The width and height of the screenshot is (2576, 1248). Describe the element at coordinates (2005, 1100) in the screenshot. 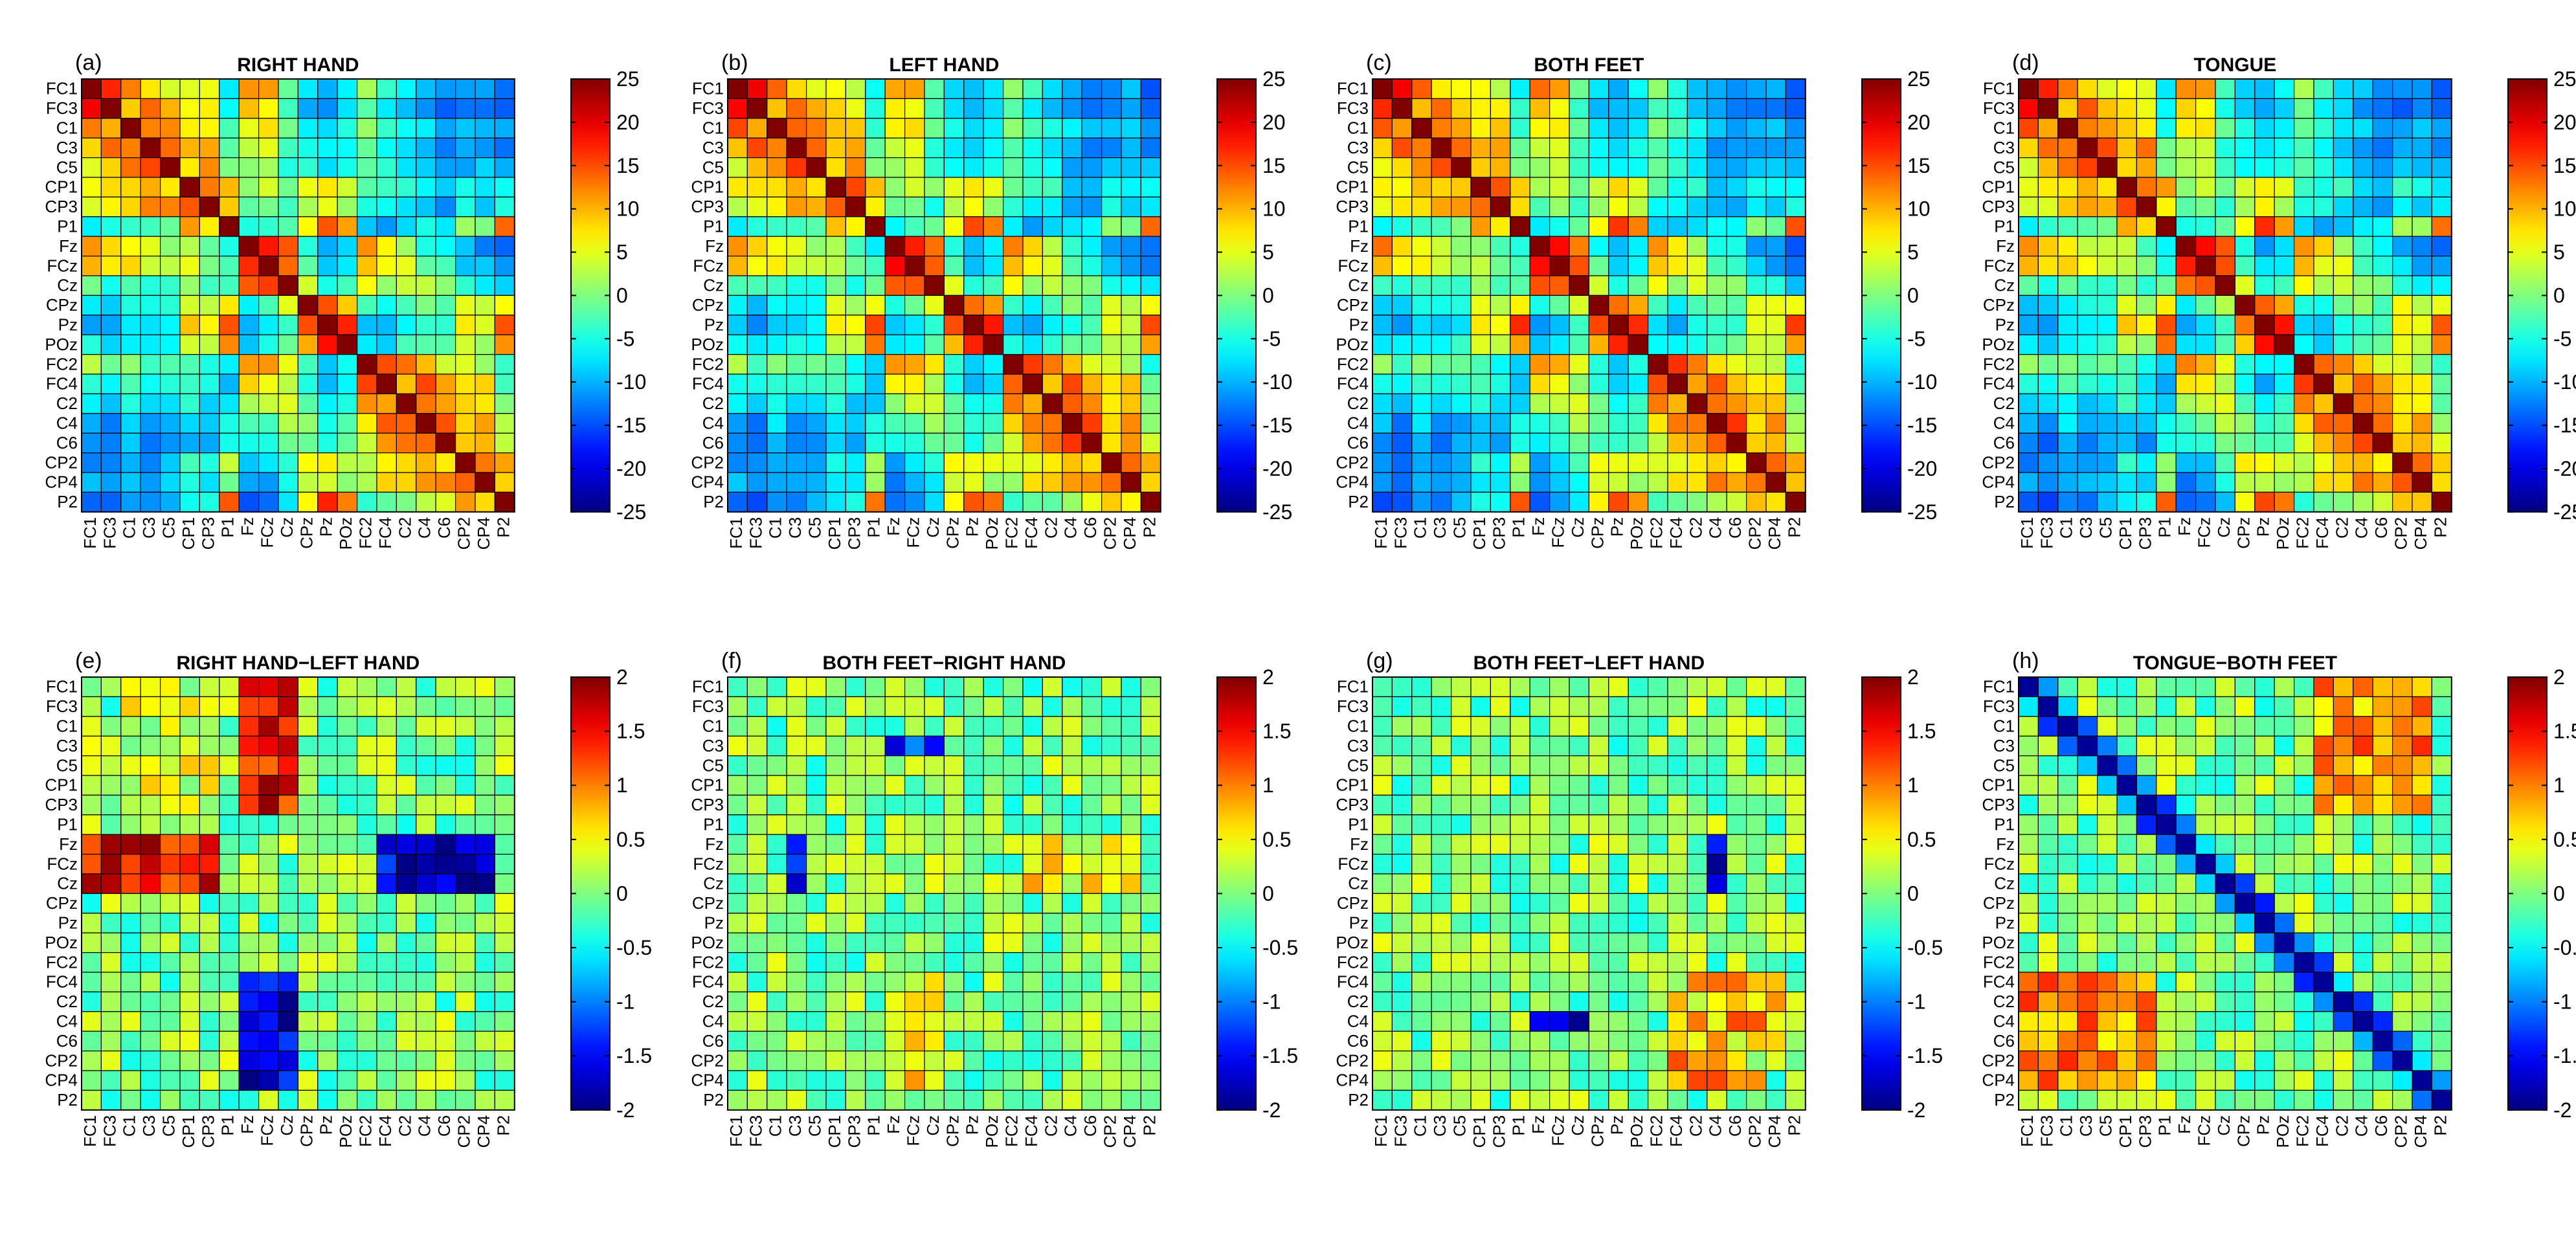

I see `y-tick-label: P2` at that location.